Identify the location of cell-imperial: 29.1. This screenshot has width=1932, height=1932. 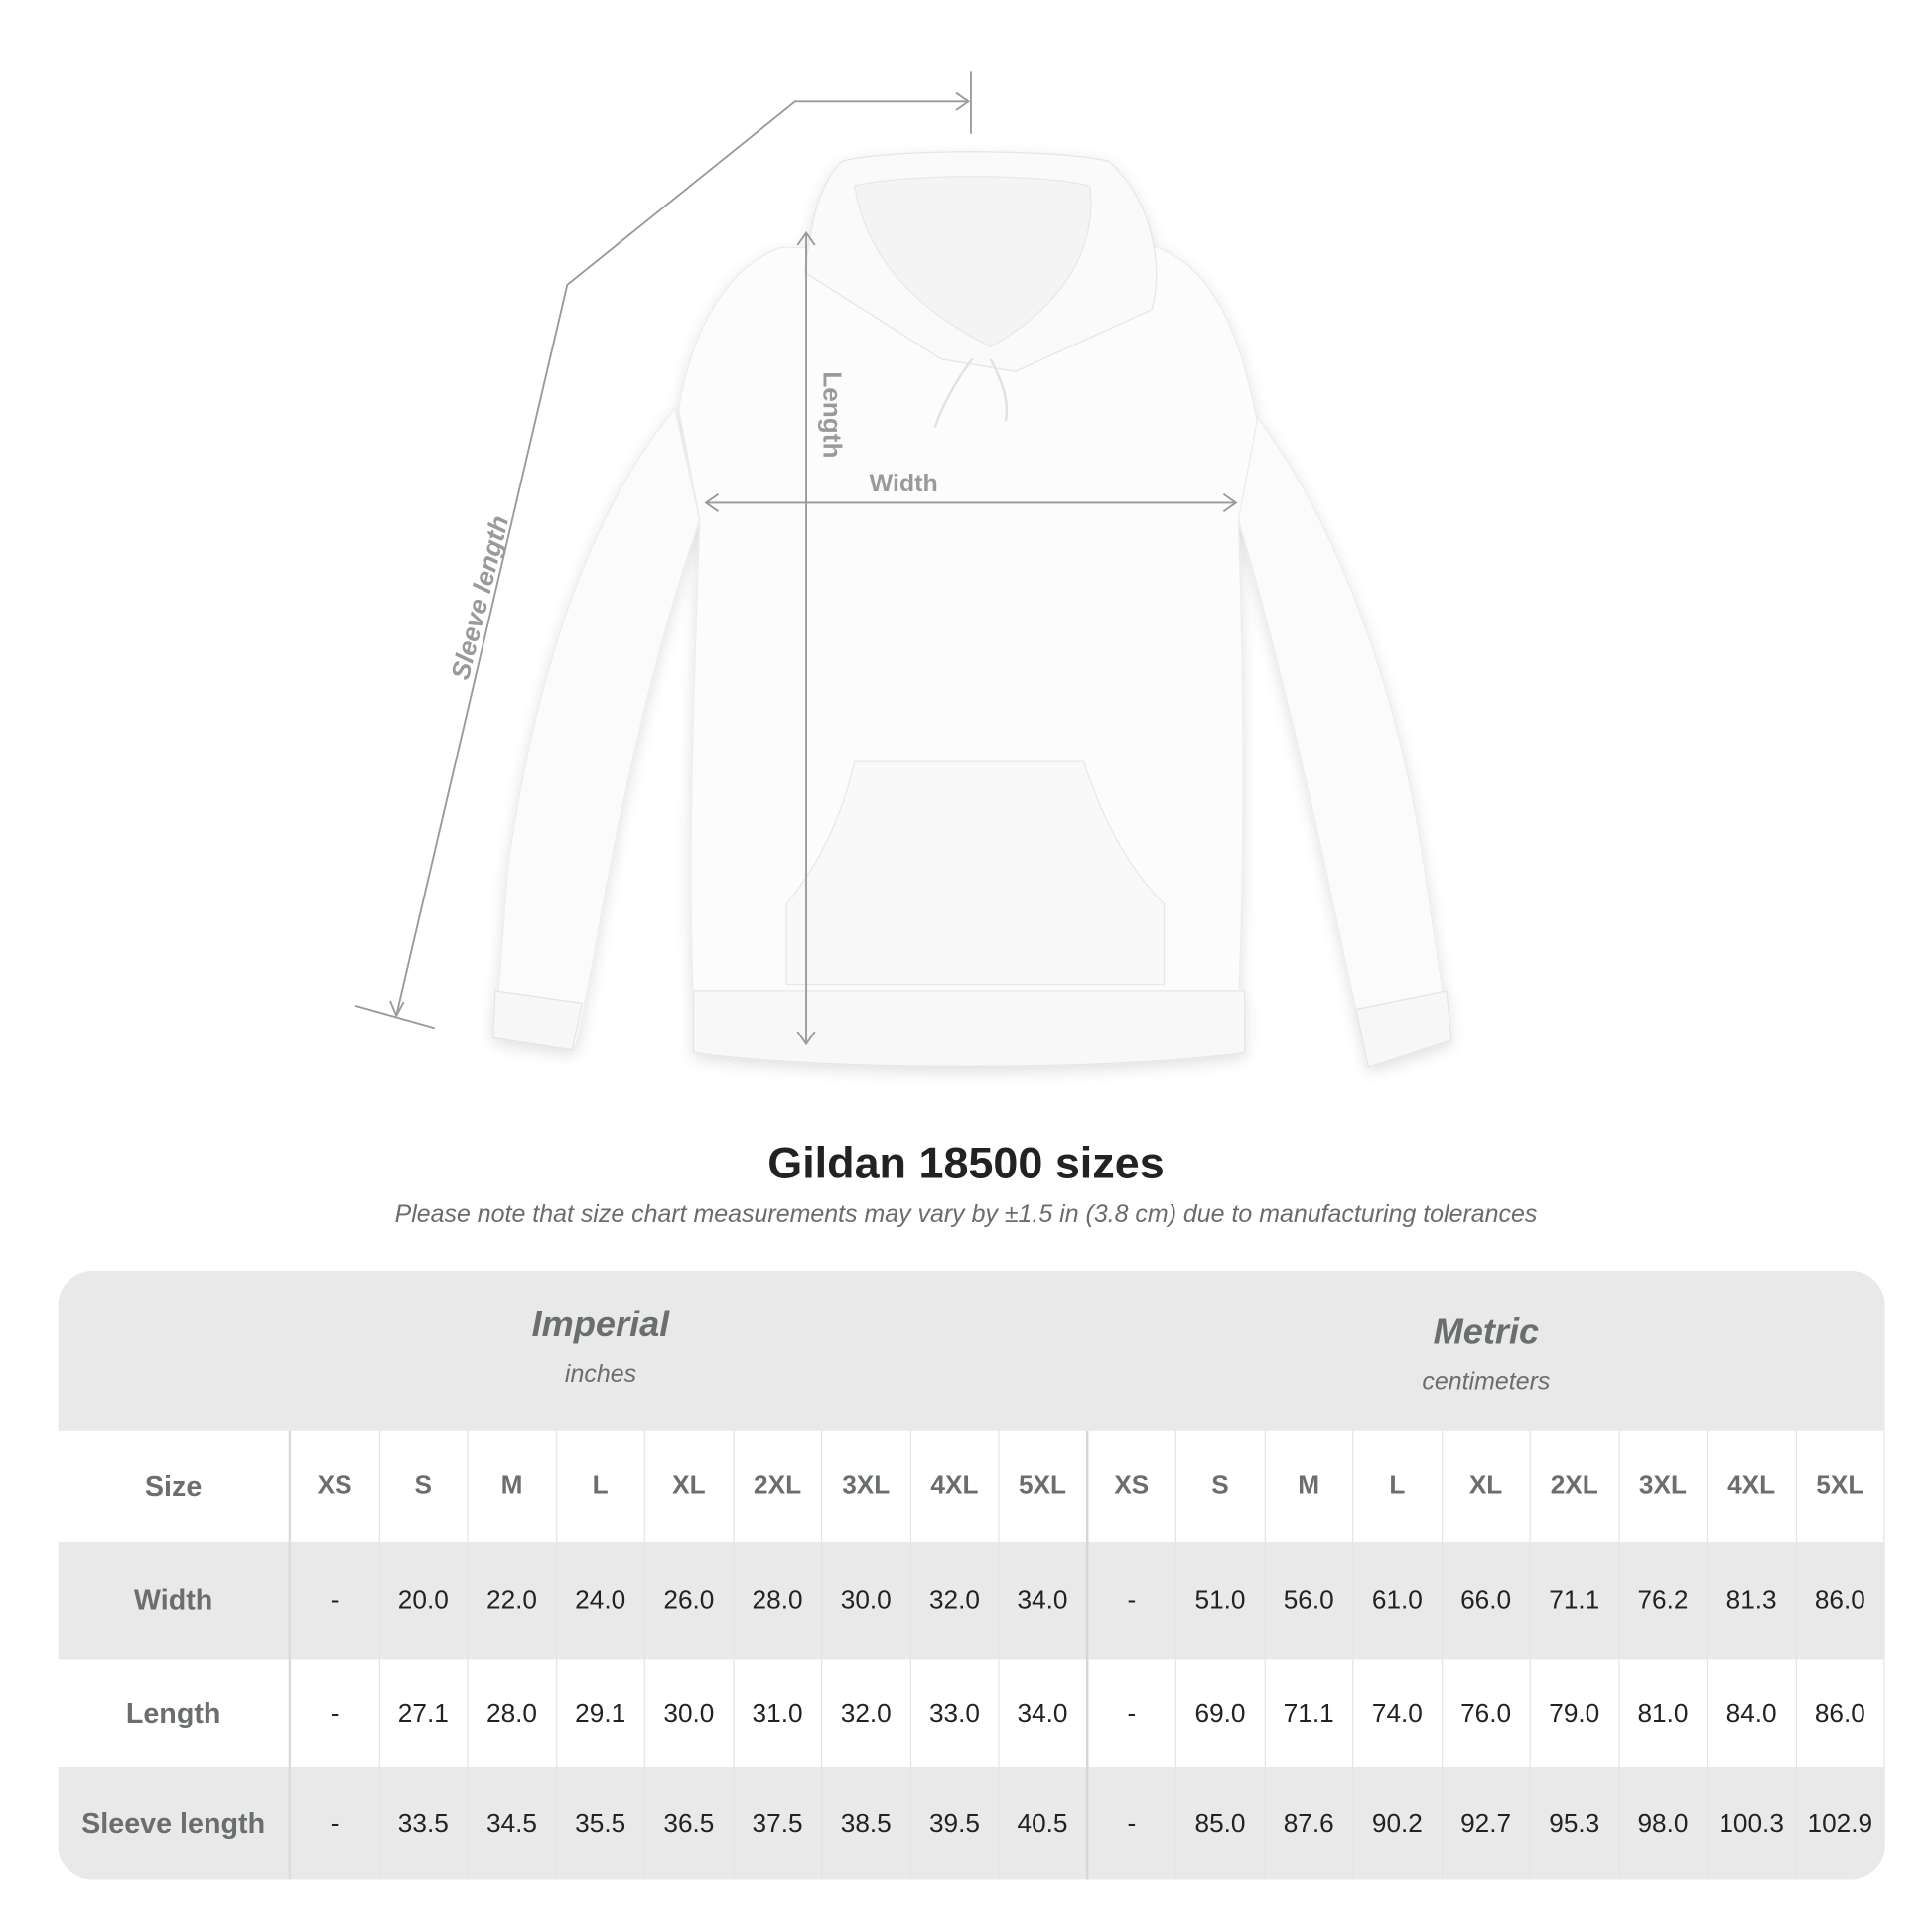
(601, 1714).